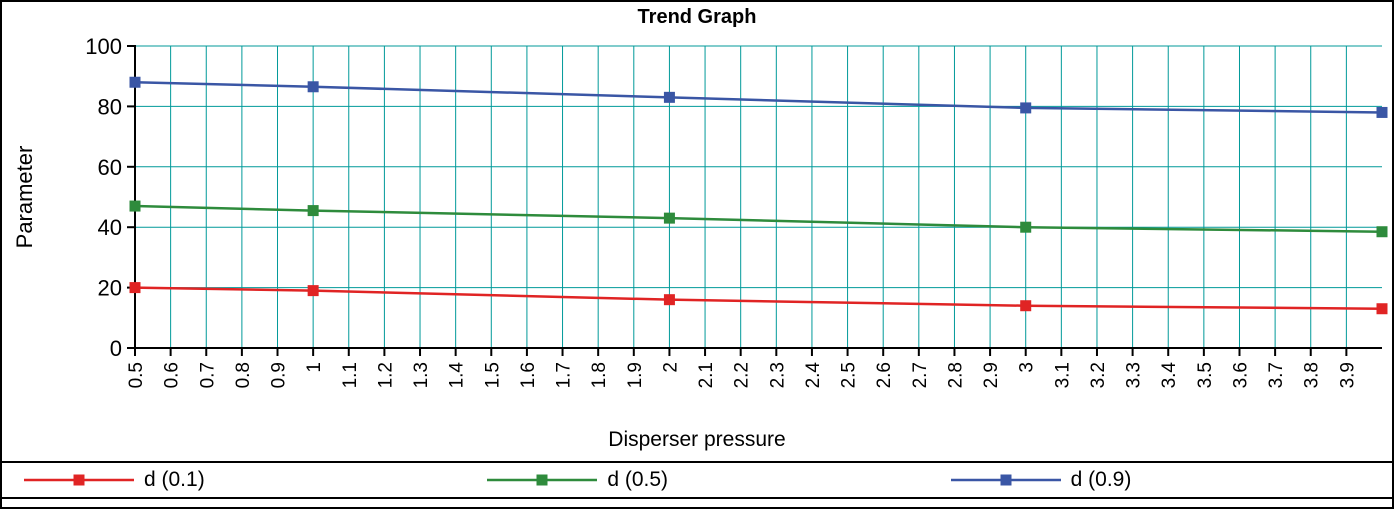 This screenshot has height=509, width=1394. Describe the element at coordinates (635, 375) in the screenshot. I see `x-tick-label: 1.9` at that location.